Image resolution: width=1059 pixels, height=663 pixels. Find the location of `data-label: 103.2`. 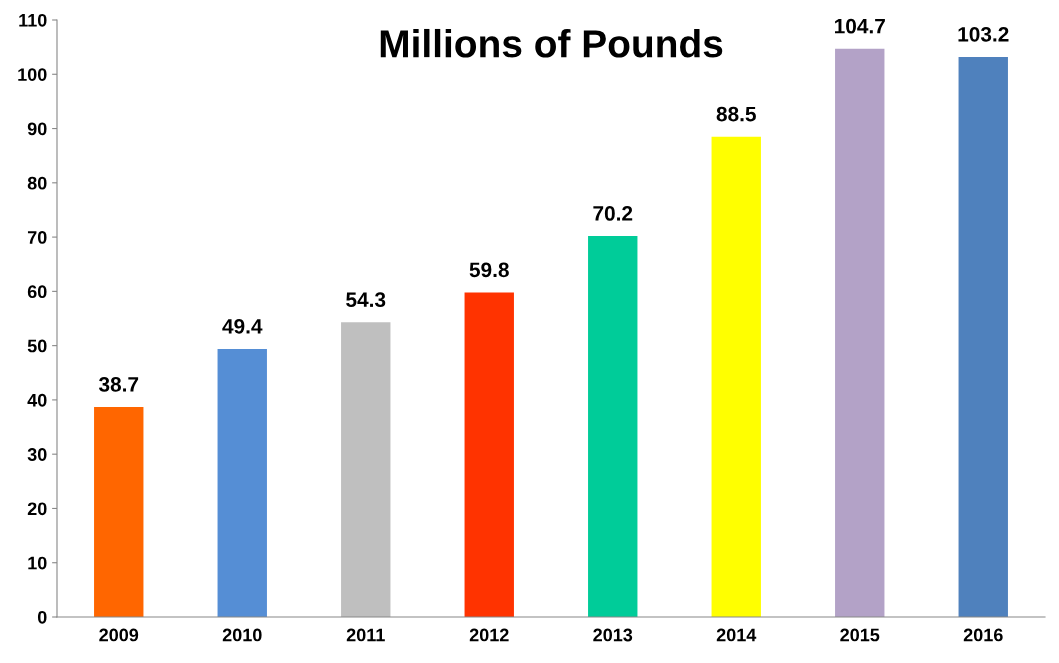

data-label: 103.2 is located at coordinates (983, 34).